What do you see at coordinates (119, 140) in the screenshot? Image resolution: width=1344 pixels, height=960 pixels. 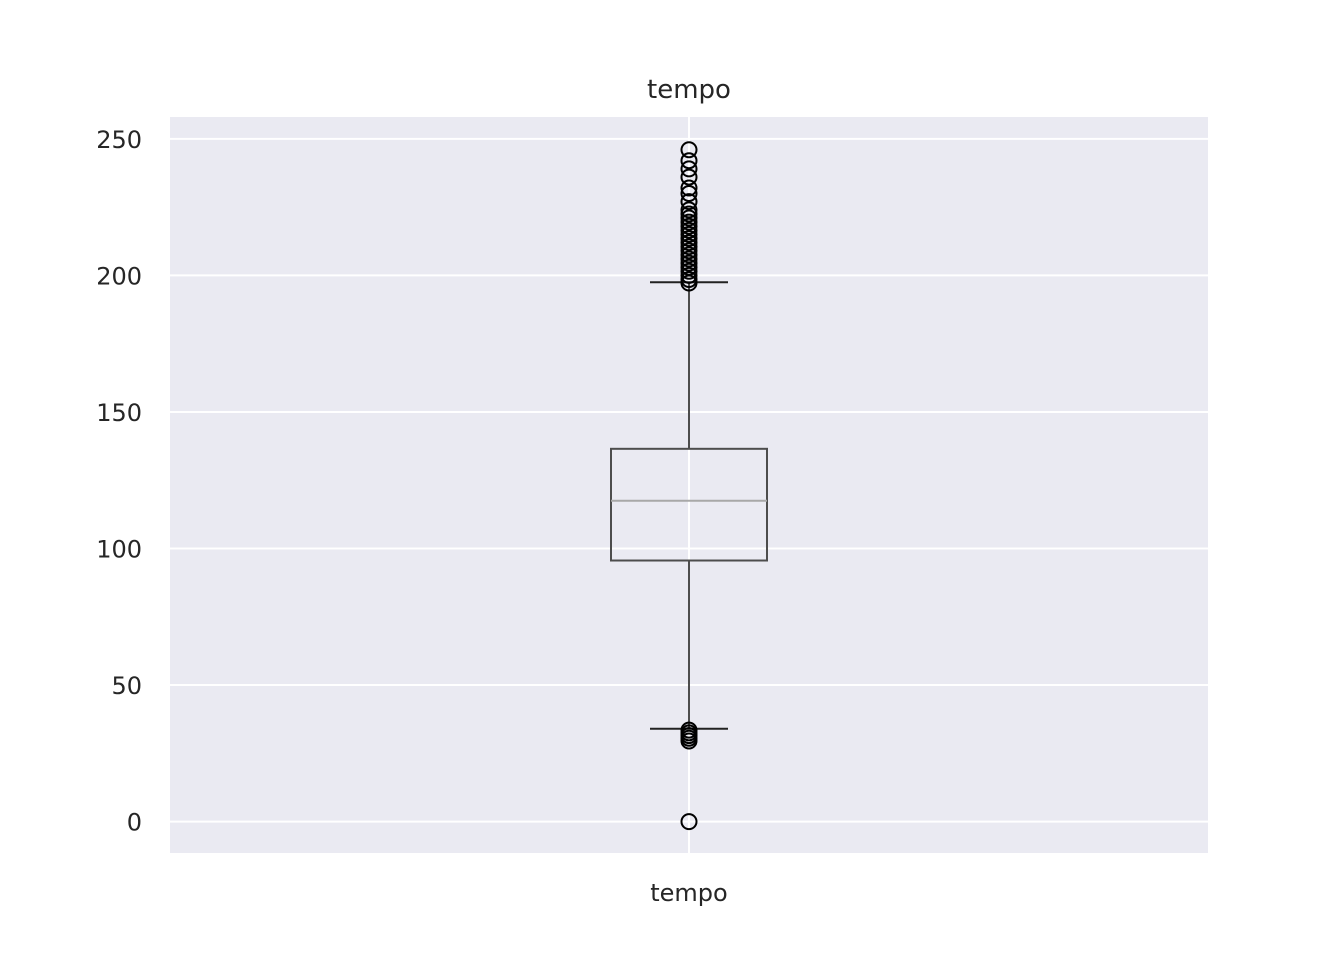 I see `y-tick-label: 250` at bounding box center [119, 140].